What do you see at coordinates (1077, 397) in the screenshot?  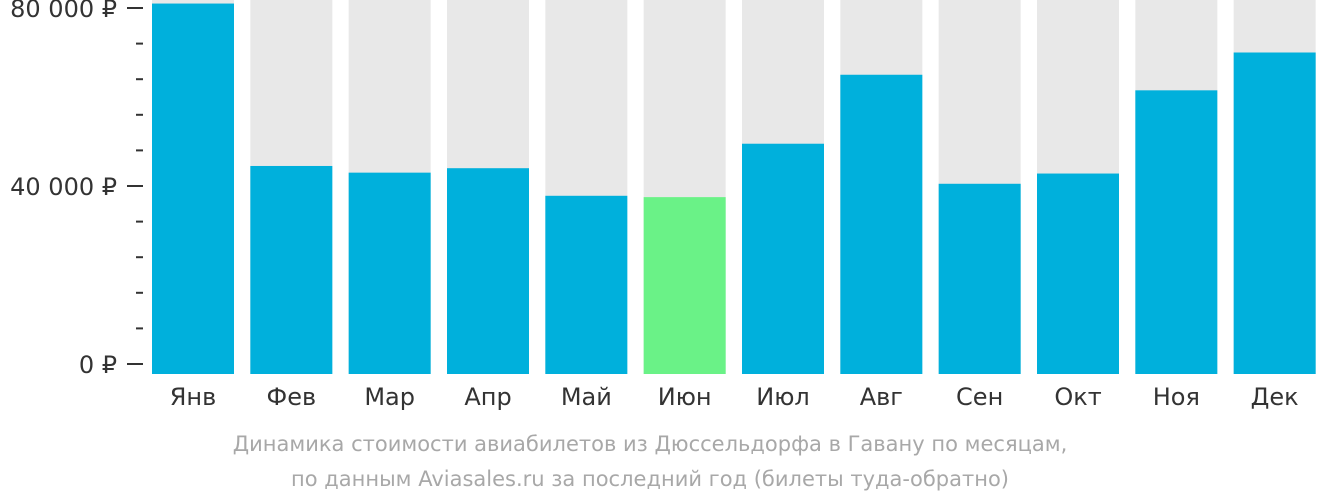 I see `x-tick-label: Окт` at bounding box center [1077, 397].